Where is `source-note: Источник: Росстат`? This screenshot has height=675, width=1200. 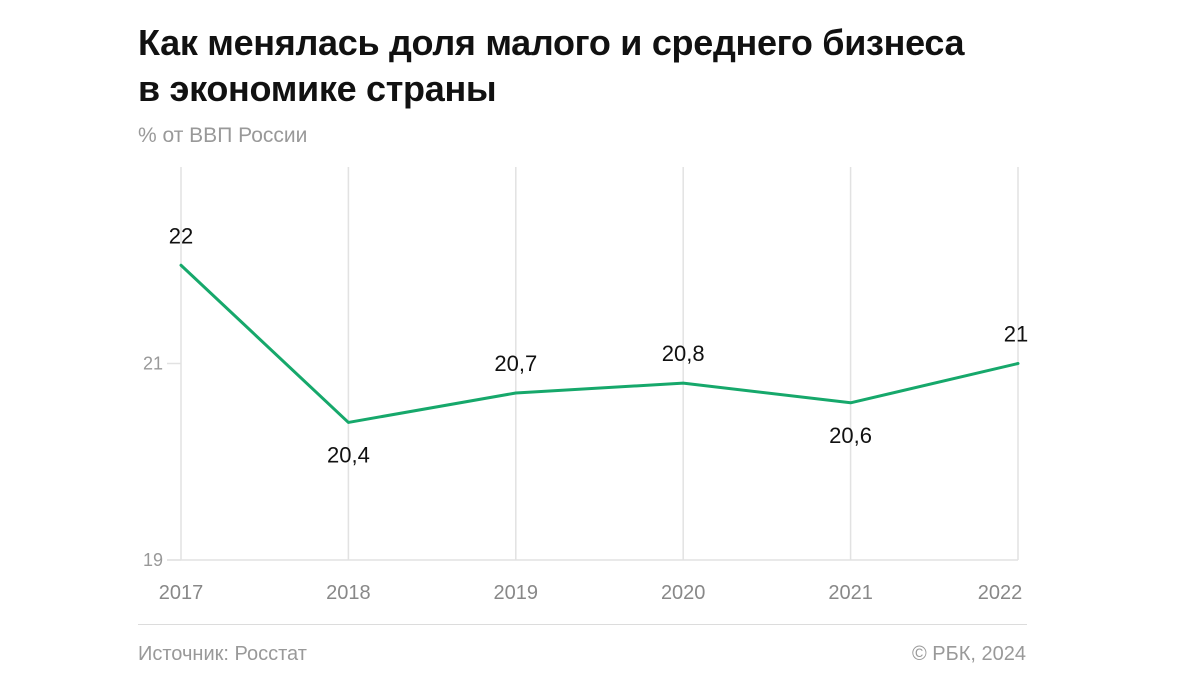 source-note: Источник: Росстат is located at coordinates (222, 654).